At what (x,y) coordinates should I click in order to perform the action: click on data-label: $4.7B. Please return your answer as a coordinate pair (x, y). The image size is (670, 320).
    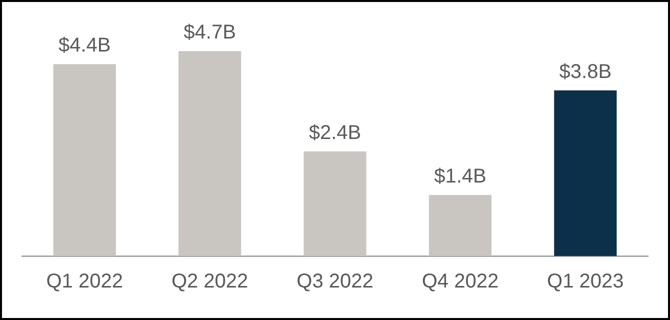
    Looking at the image, I should click on (210, 33).